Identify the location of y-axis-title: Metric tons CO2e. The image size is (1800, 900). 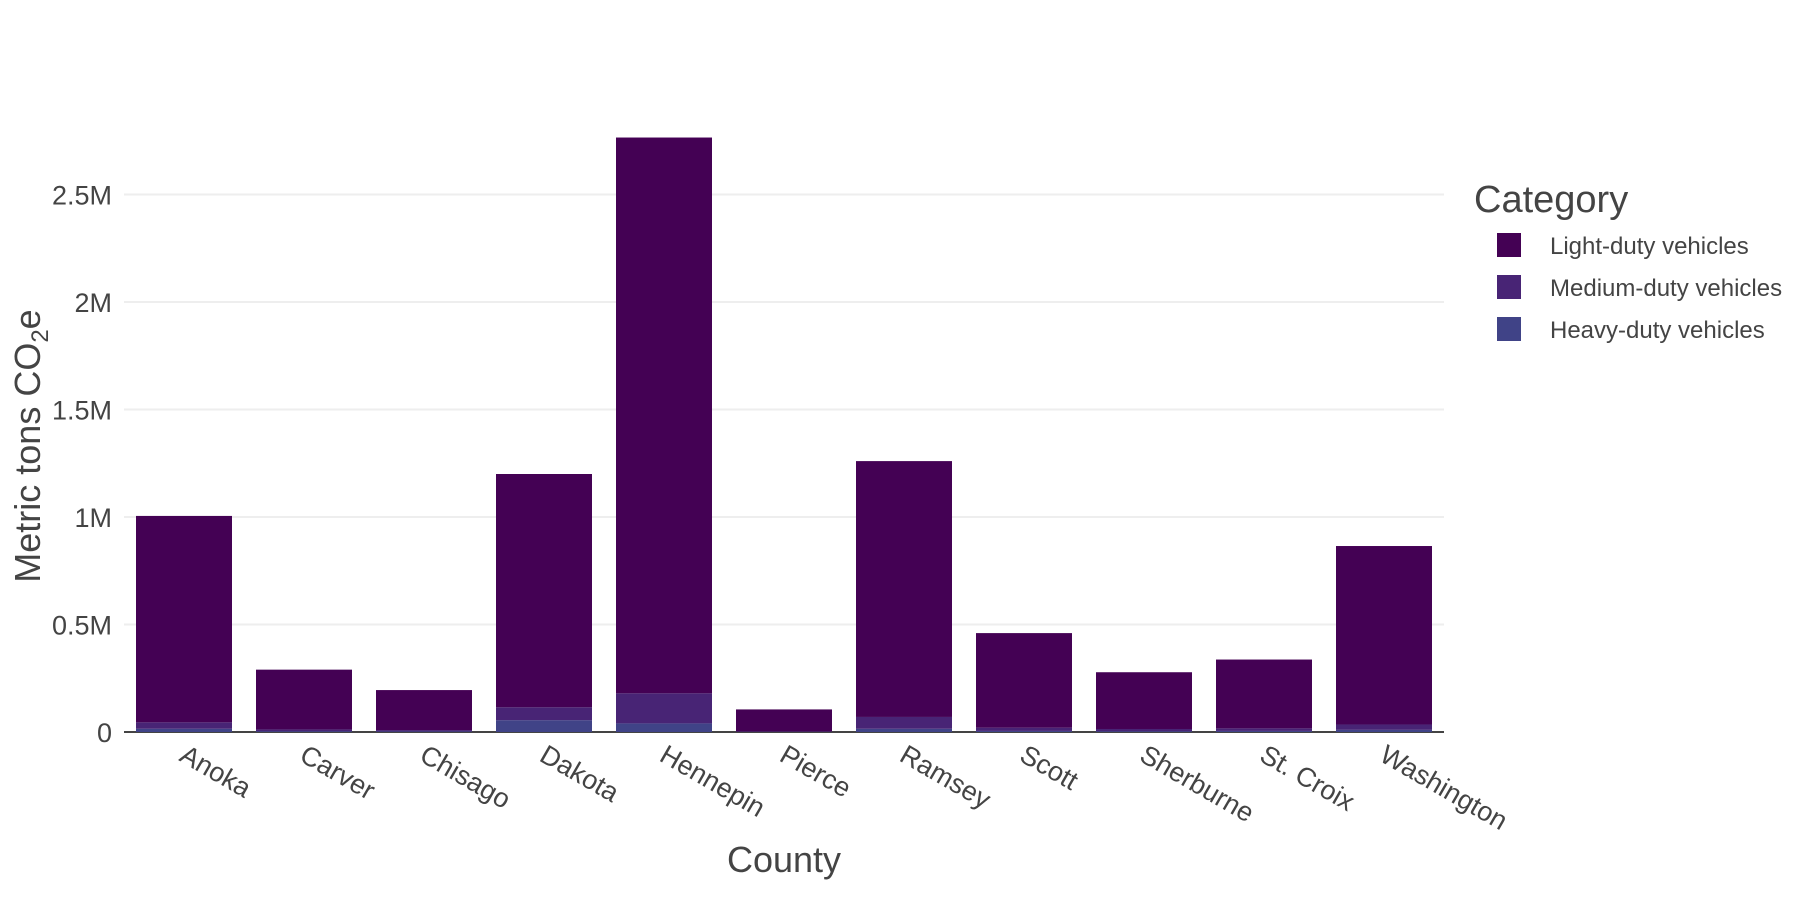
(30, 445).